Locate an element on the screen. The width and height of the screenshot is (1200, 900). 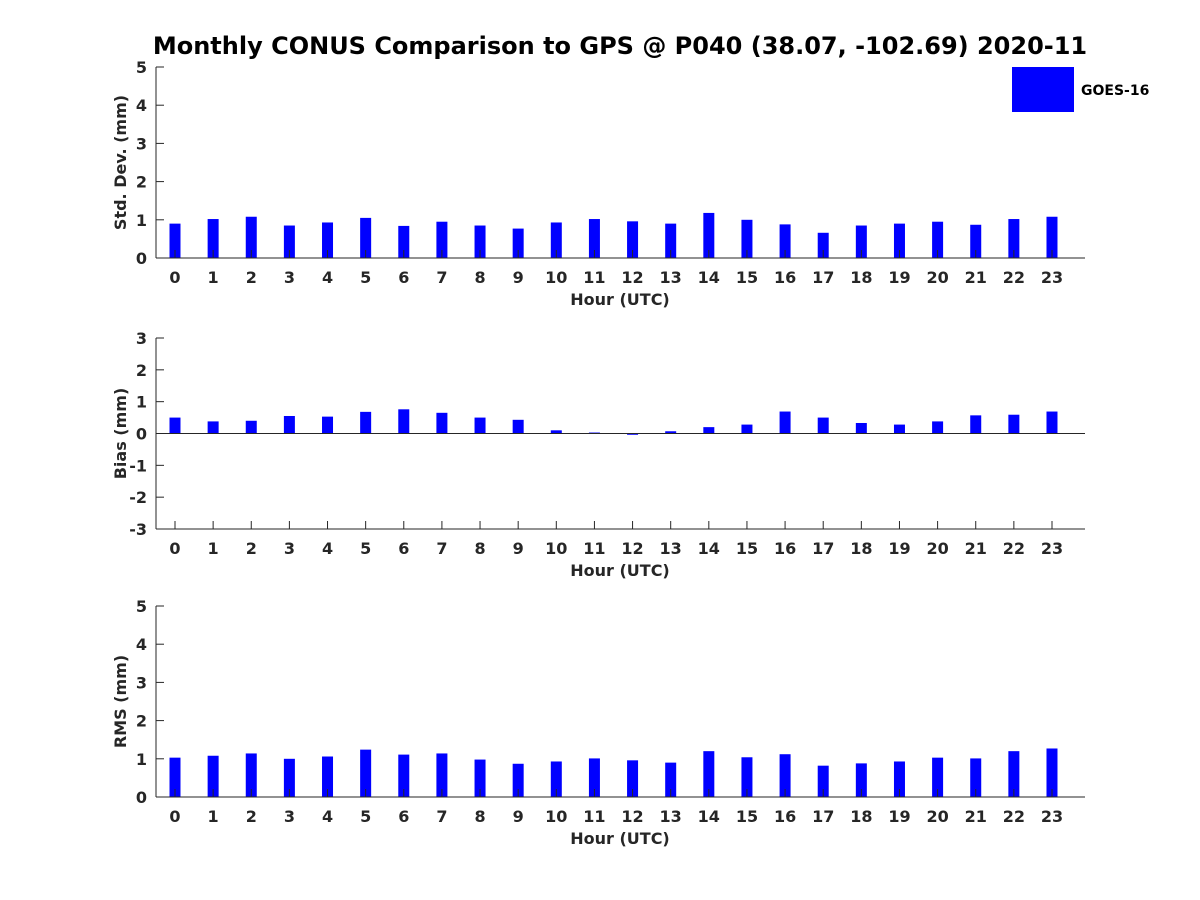
x-tick-label-std-dev-19: 19 is located at coordinates (899, 277).